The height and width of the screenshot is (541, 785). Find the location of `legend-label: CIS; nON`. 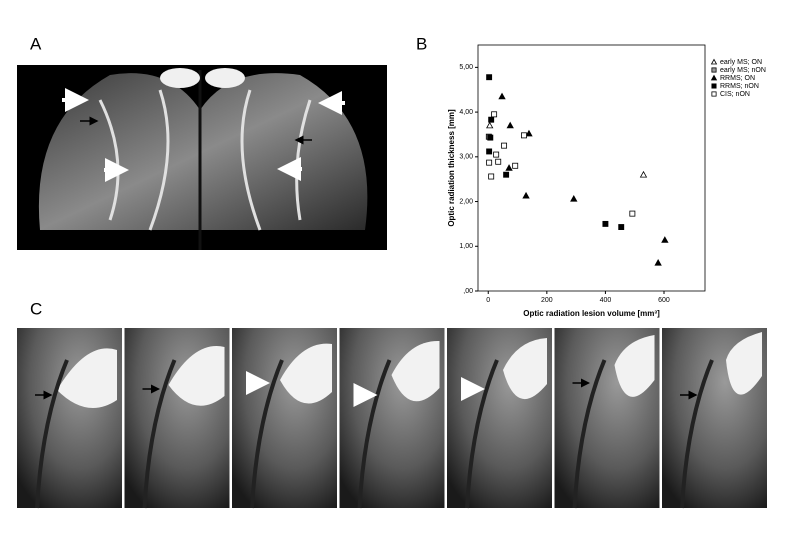

legend-label: CIS; nON is located at coordinates (735, 94).